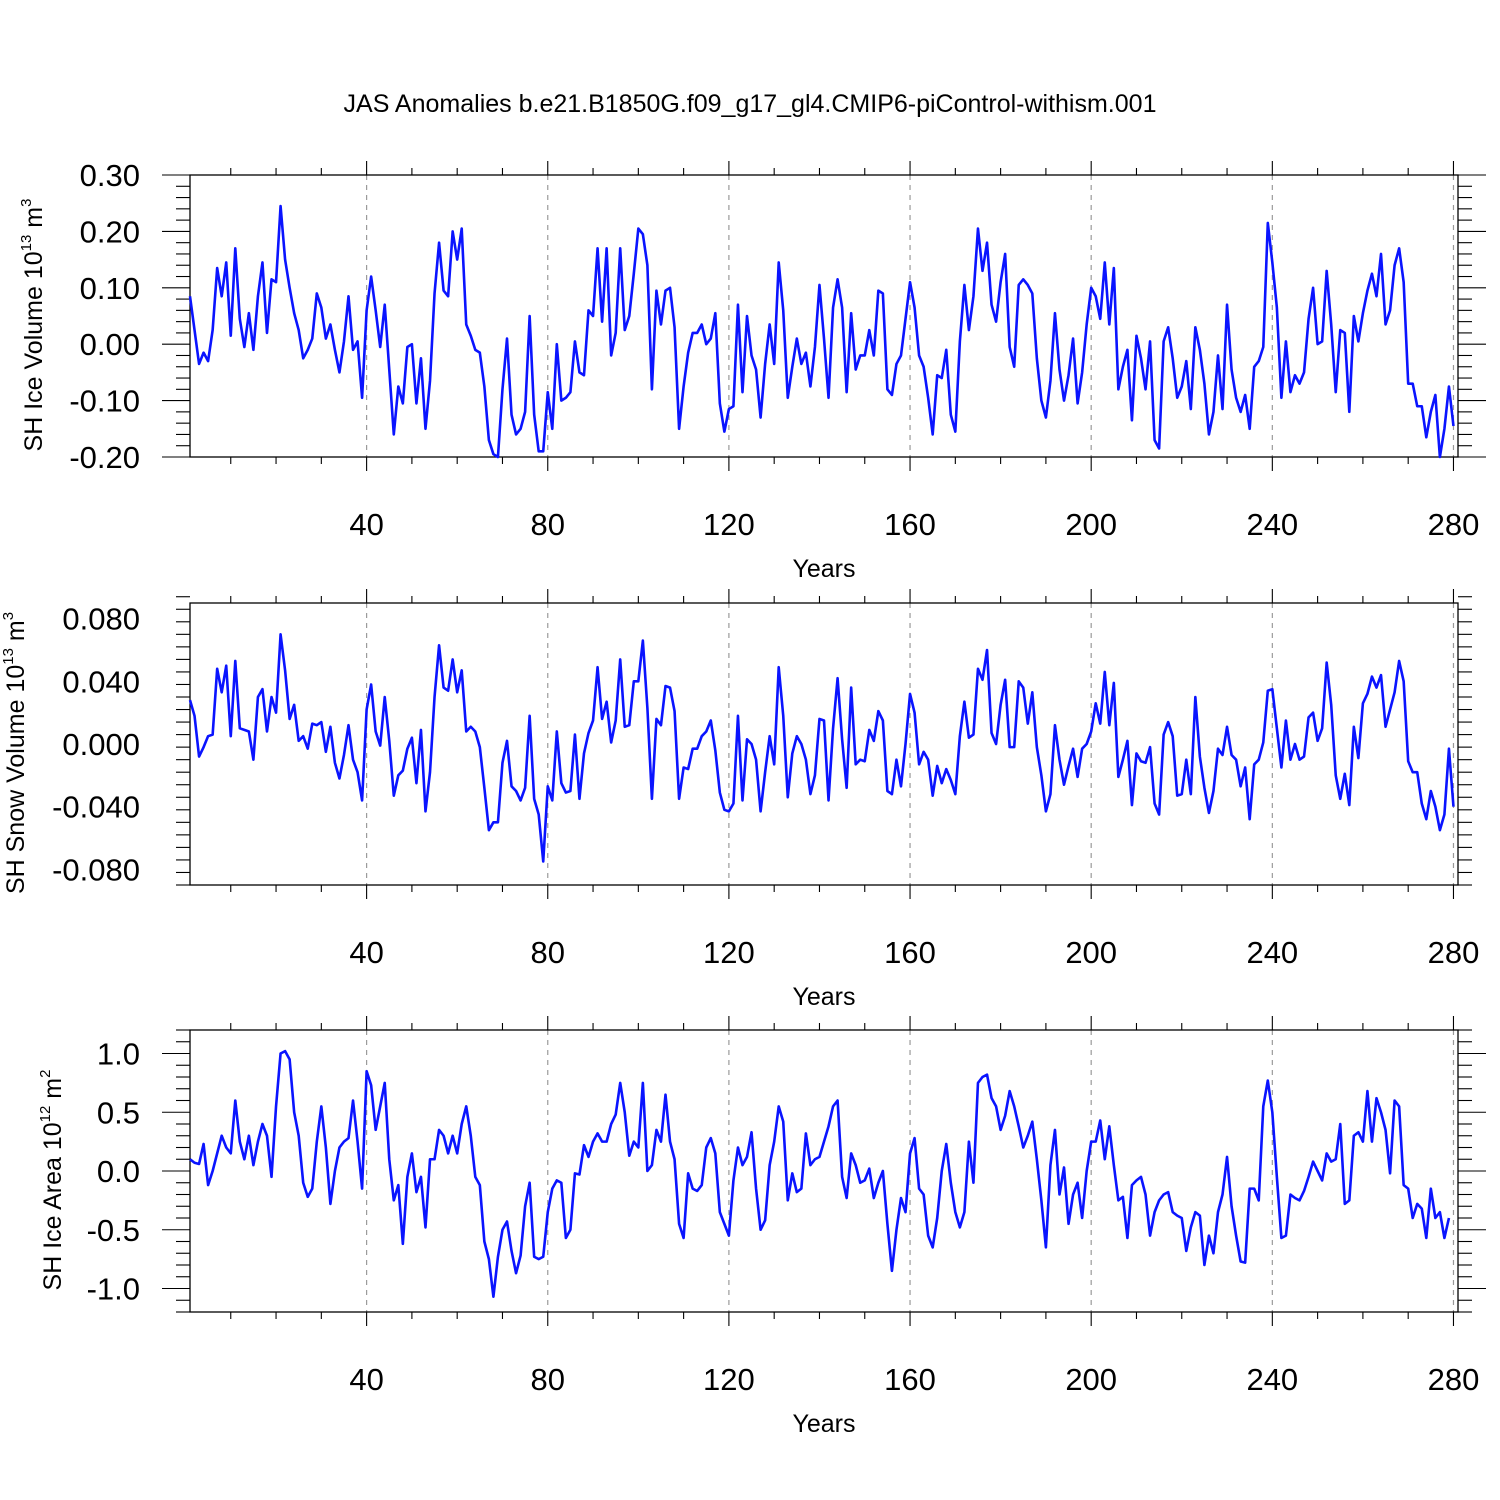 The height and width of the screenshot is (1500, 1500). I want to click on ice-area-y-tick-label: 0.5, so click(118, 1112).